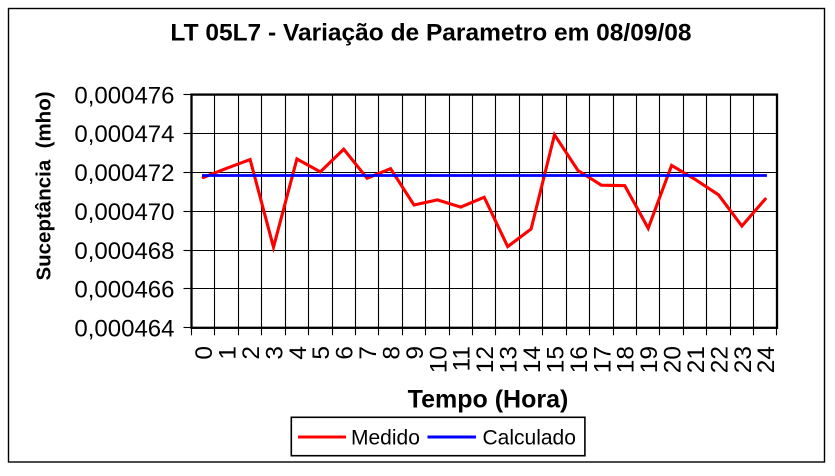 This screenshot has width=835, height=476. Describe the element at coordinates (766, 359) in the screenshot. I see `svg-text: 24` at that location.